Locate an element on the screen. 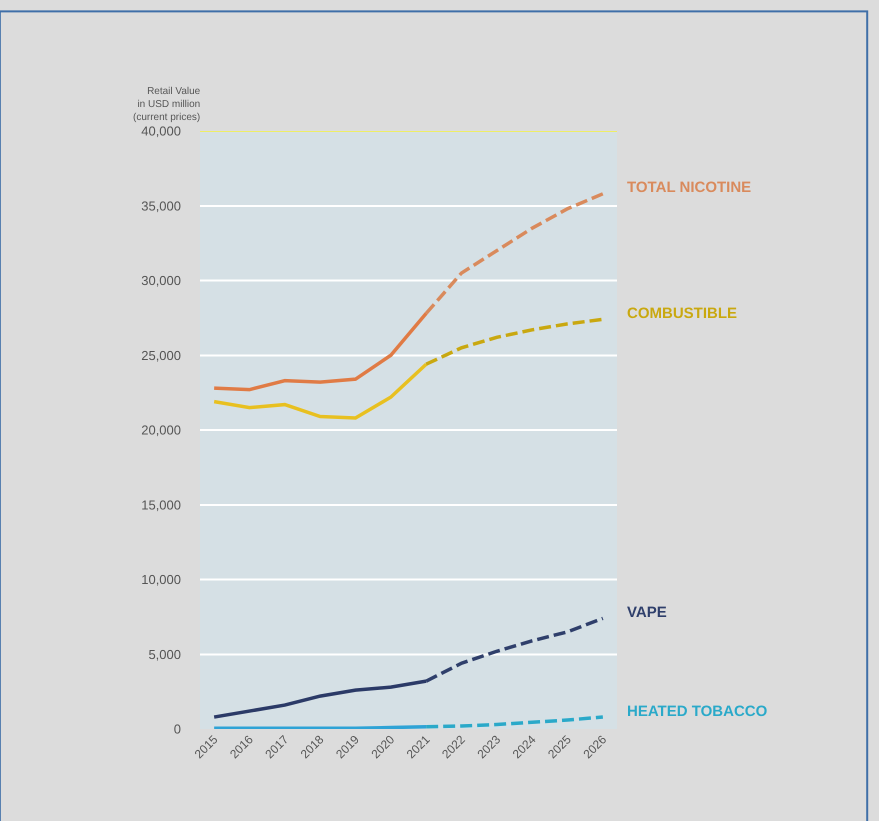  y-tick-label: 35,000 is located at coordinates (161, 206).